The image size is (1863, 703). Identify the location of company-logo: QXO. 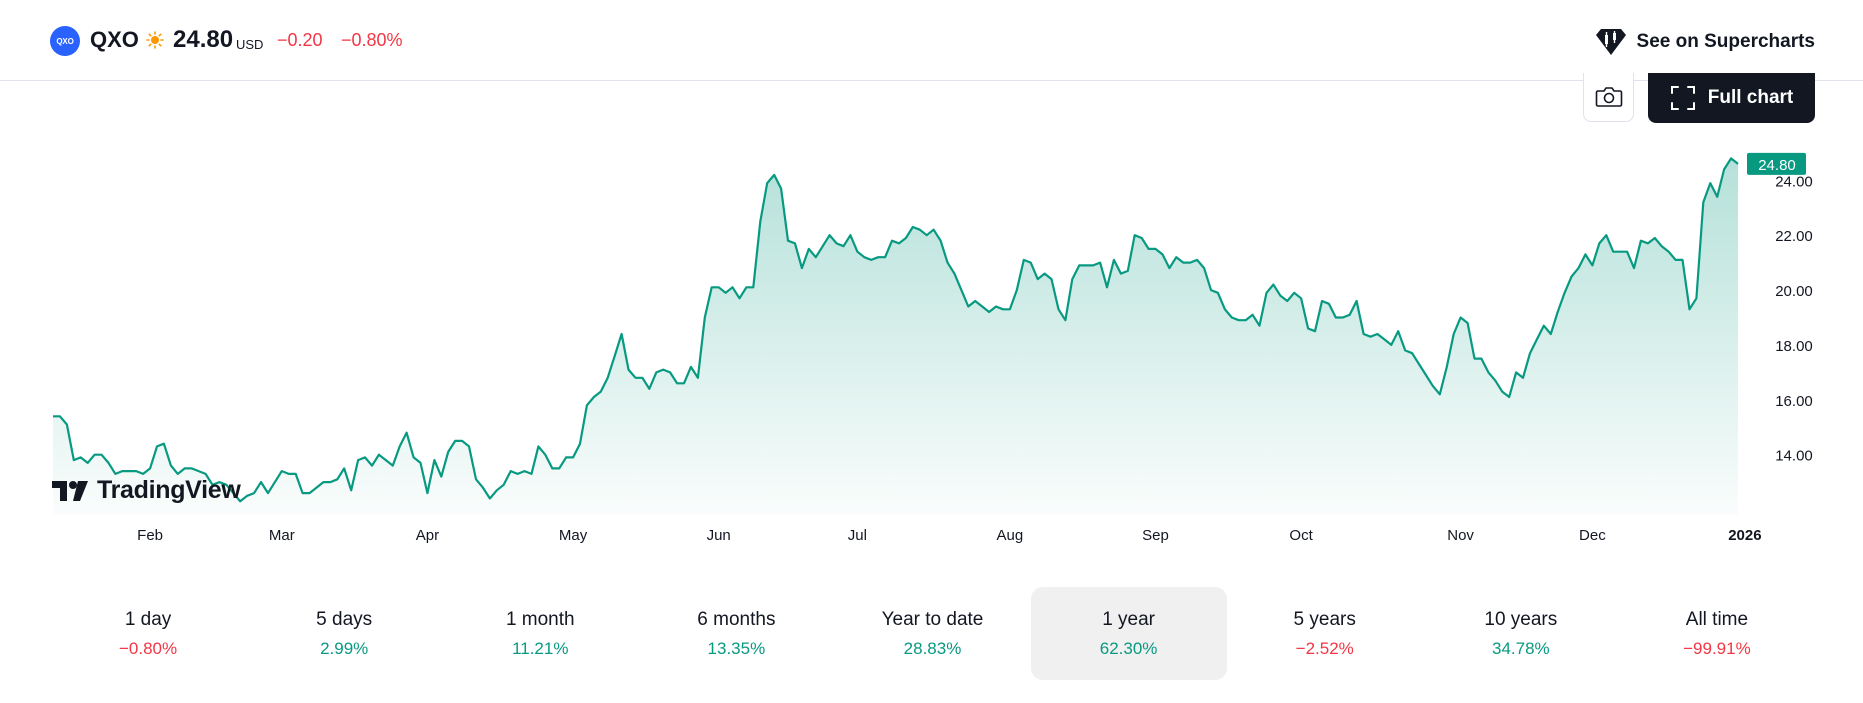
(65, 41).